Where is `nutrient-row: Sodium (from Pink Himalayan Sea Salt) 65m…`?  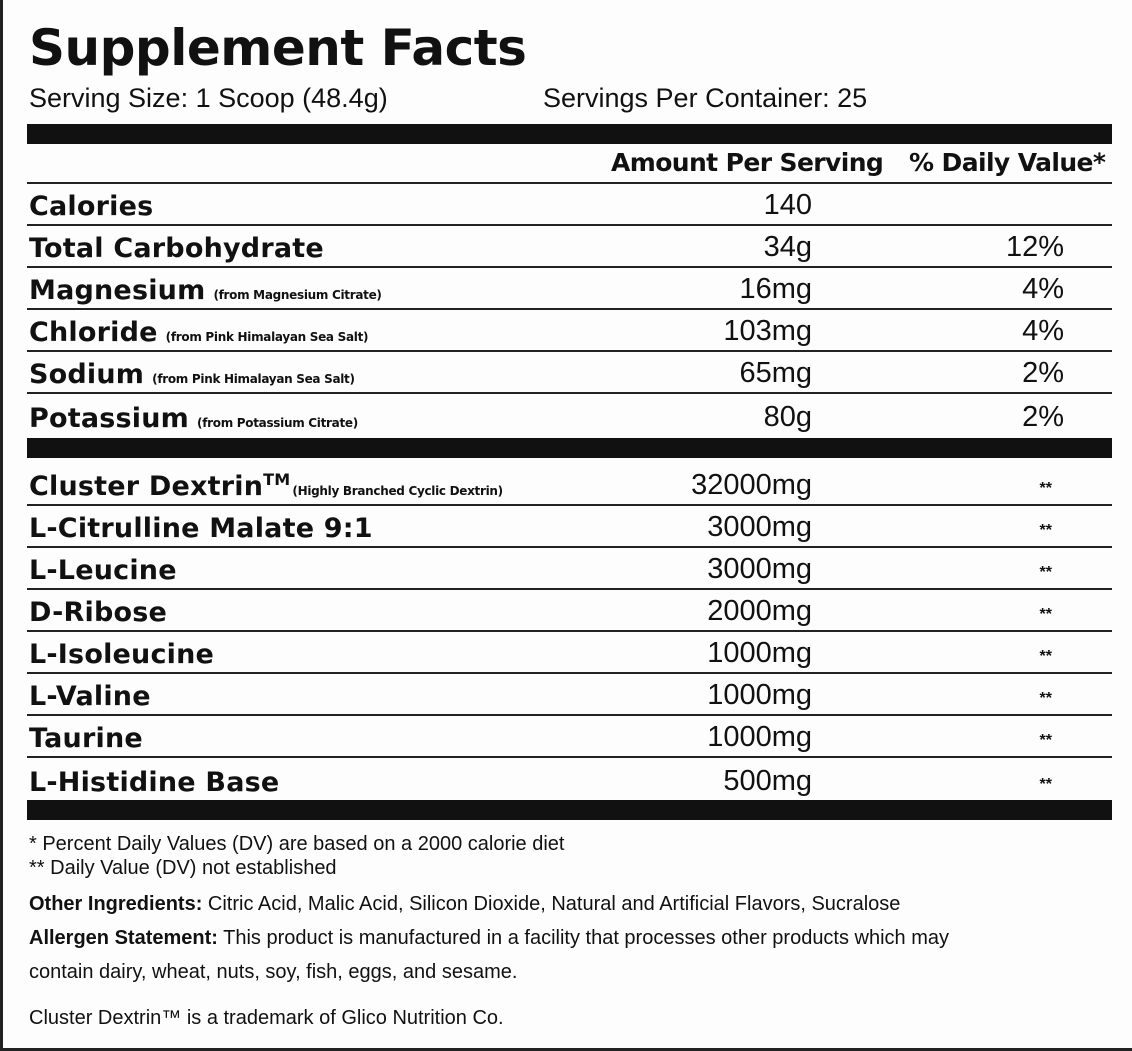
nutrient-row: Sodium (from Pink Himalayan Sea Salt) 65m… is located at coordinates (569, 373).